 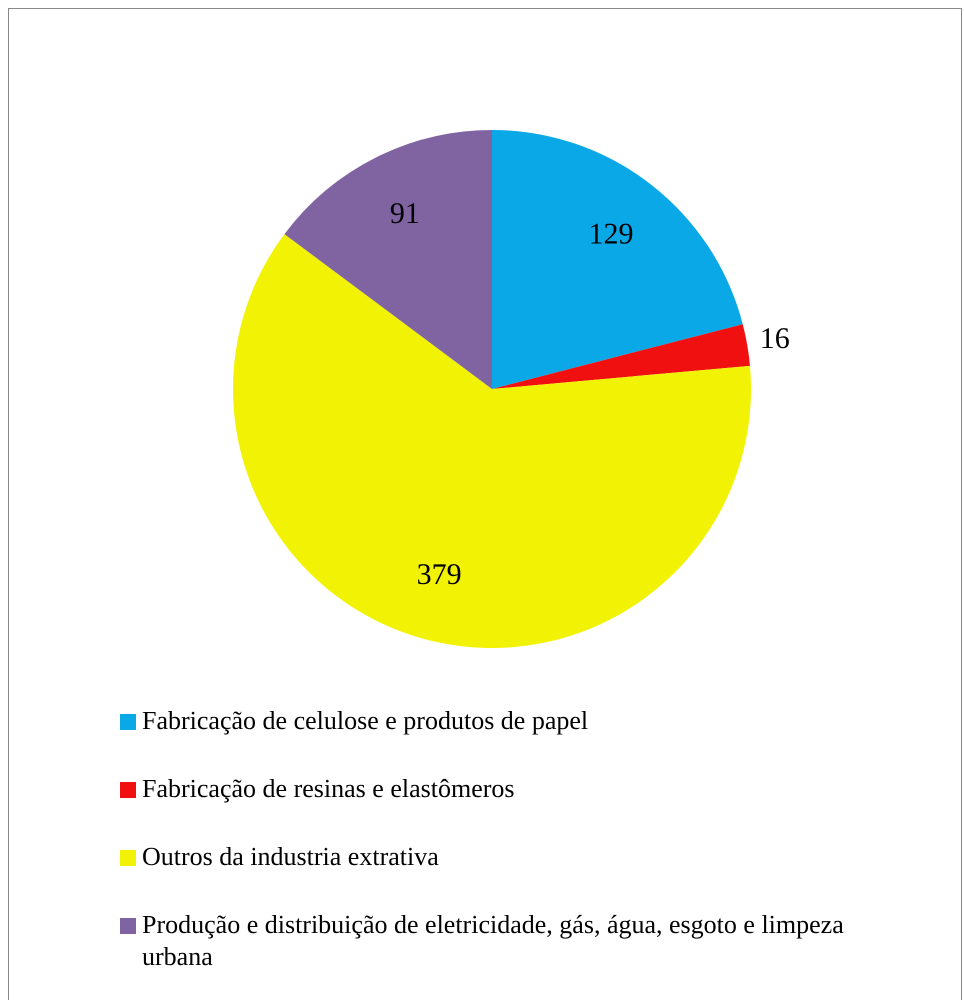 I want to click on legend-label: Fabricação de resinas e elastômeros, so click(x=328, y=789).